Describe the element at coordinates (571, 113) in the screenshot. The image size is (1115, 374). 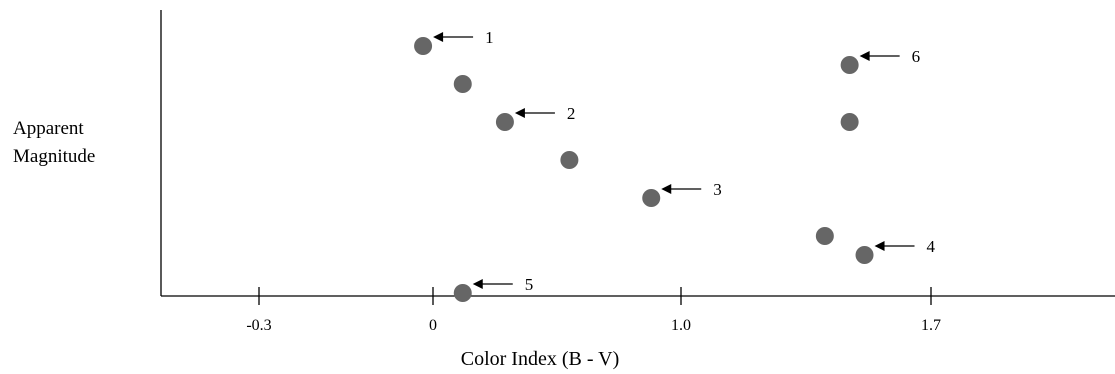
I see `star-number-label: 2` at that location.